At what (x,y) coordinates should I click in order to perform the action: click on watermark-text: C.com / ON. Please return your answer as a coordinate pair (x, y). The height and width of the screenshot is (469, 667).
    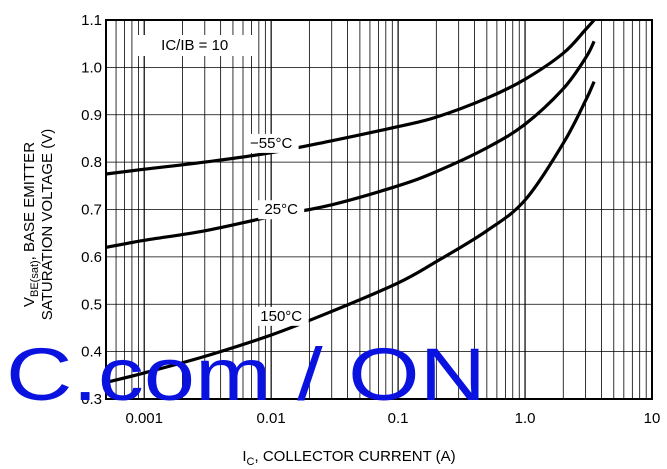
    Looking at the image, I should click on (246, 374).